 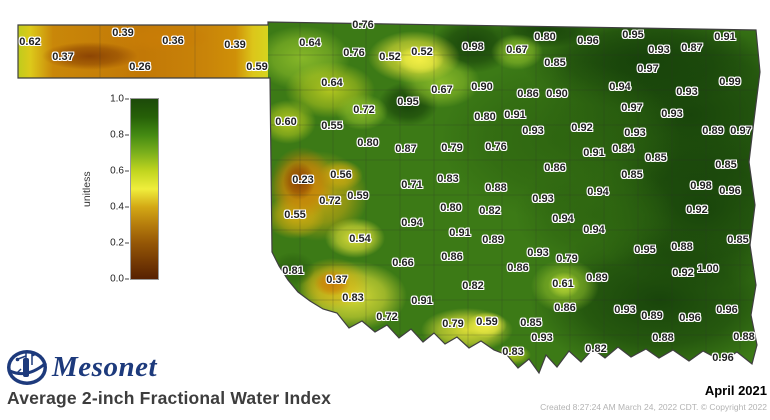 I want to click on map-period: April 2021, so click(x=735, y=390).